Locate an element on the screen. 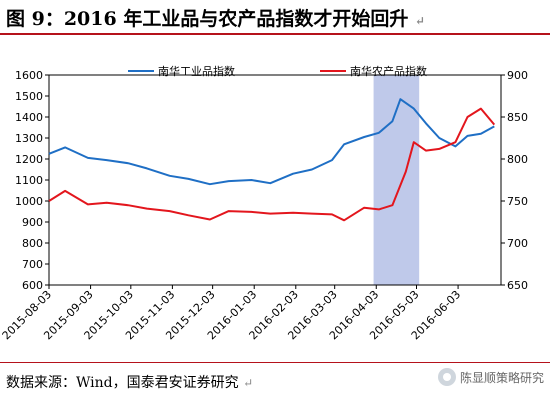 Image resolution: width=550 pixels, height=402 pixels. watermark: 陈显顺策略研究 is located at coordinates (490, 377).